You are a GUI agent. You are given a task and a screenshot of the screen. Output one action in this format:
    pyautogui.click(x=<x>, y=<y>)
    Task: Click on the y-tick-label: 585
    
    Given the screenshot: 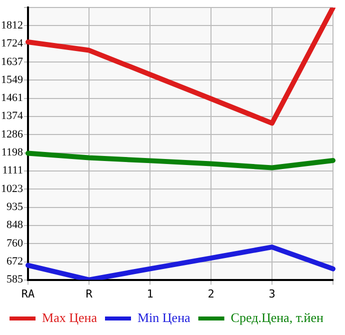 What is the action you would take?
    pyautogui.click(x=15, y=280)
    